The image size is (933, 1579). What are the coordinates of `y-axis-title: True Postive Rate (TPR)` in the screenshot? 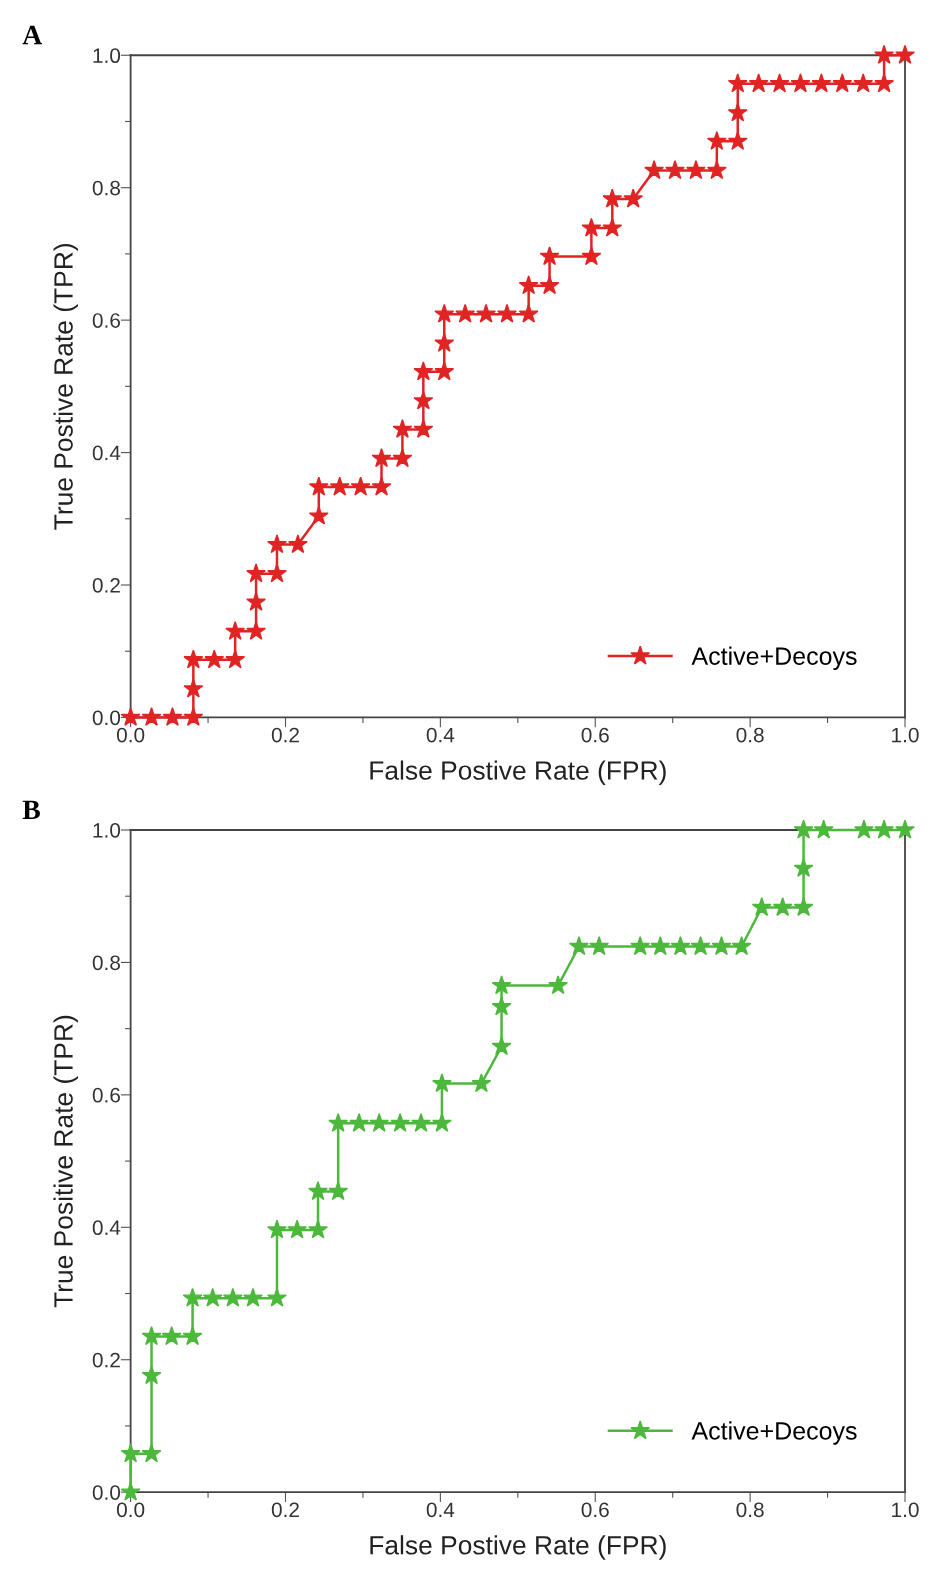 It's located at (66, 387).